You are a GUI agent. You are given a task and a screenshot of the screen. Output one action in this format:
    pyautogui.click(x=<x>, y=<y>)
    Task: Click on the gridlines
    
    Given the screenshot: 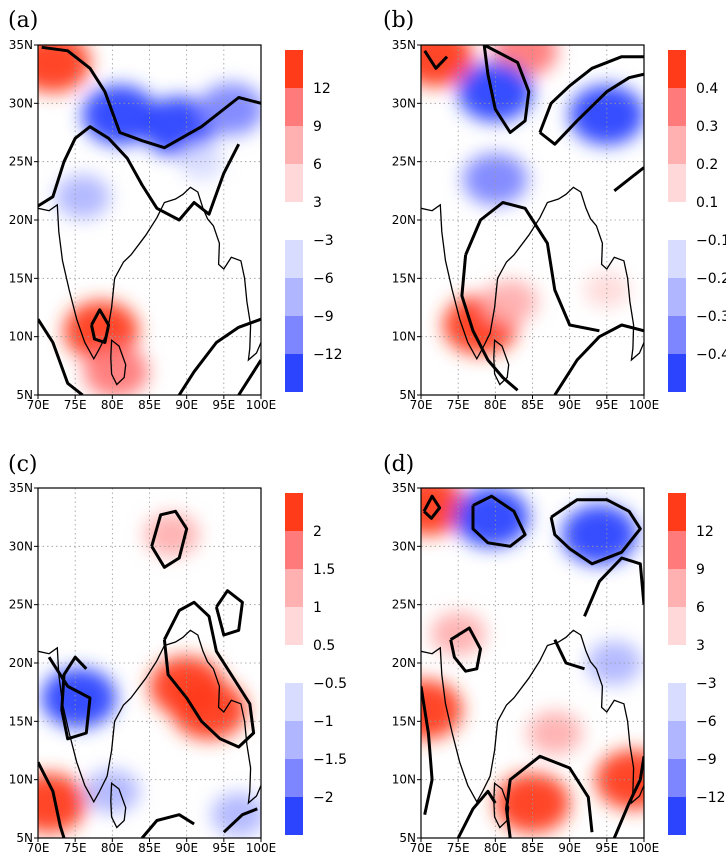 What is the action you would take?
    pyautogui.click(x=149, y=663)
    